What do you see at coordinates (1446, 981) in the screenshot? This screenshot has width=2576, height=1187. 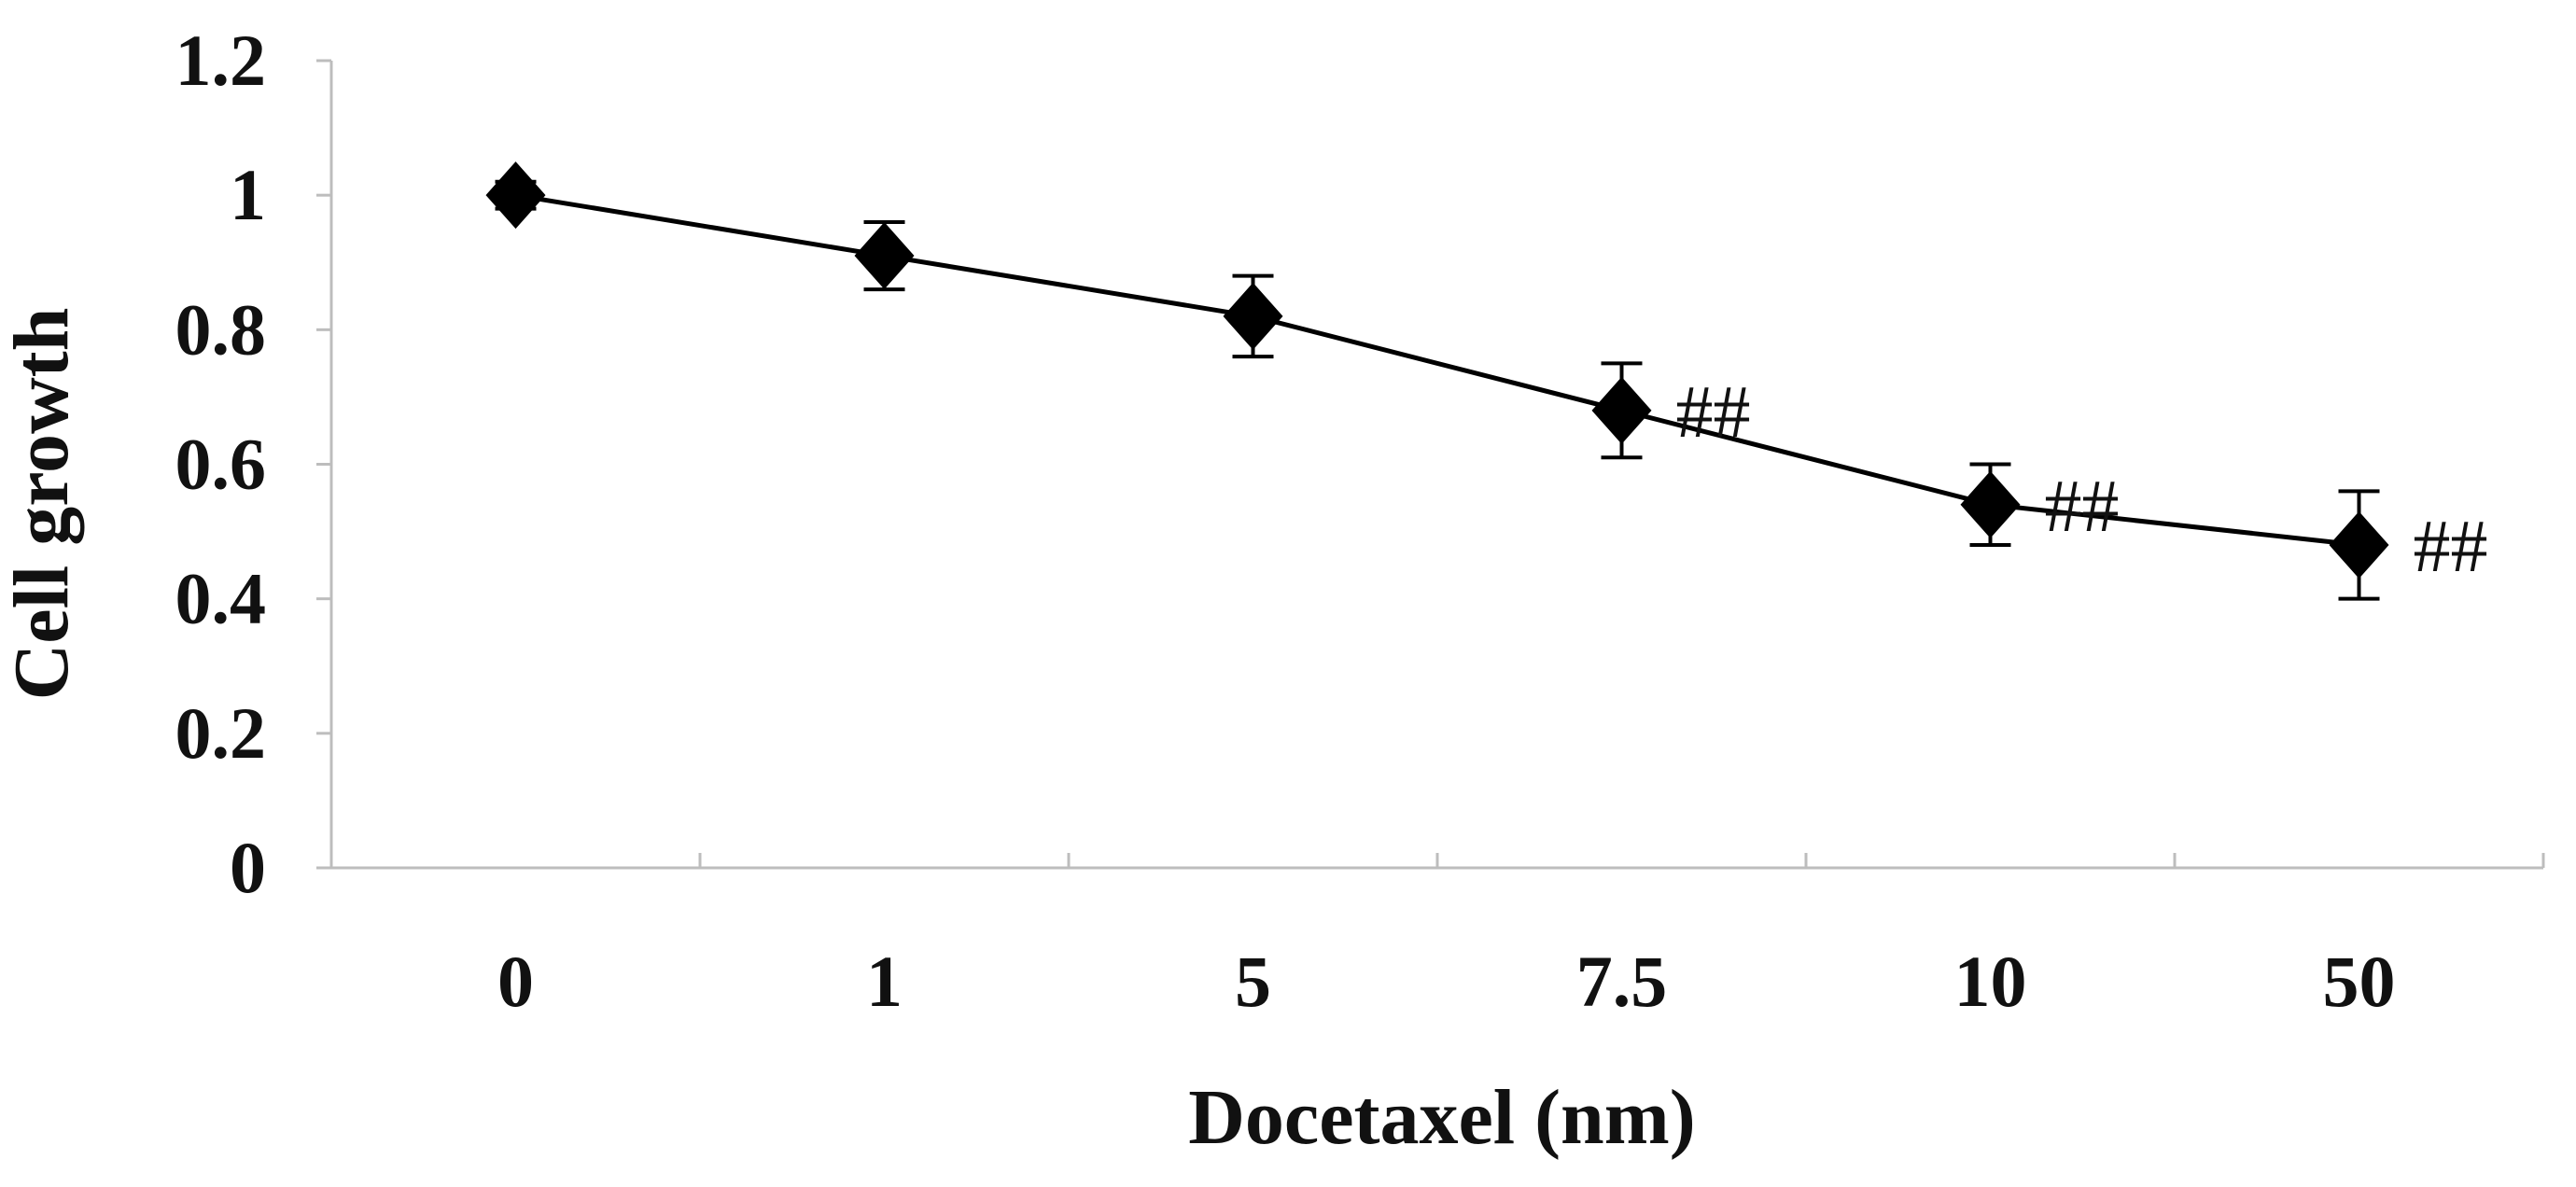 I see `x-tick-labels: 0 1 5 7.5 10 50` at bounding box center [1446, 981].